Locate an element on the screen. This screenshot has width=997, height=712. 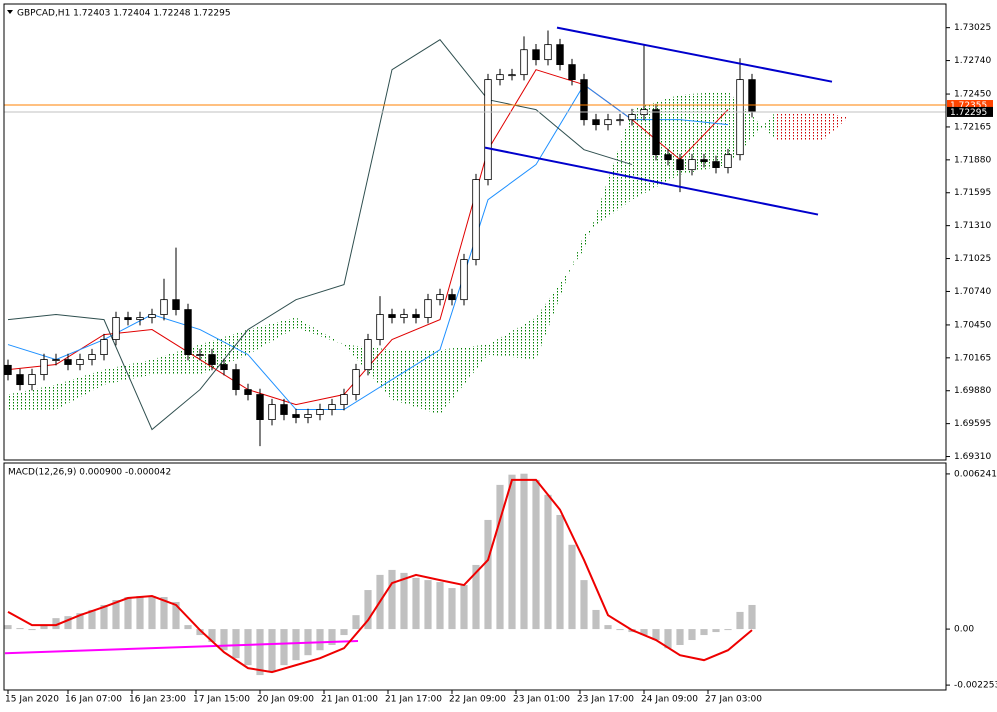
price-label: 1.72355 is located at coordinates (968, 106).